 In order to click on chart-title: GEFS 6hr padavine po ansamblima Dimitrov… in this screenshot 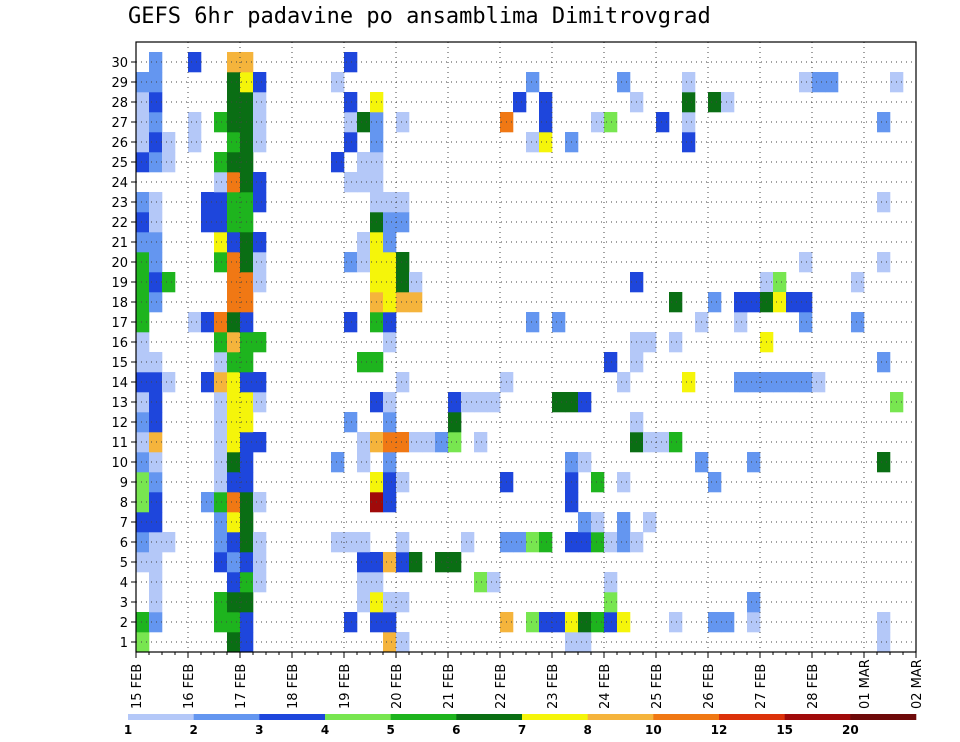, I will do `click(419, 16)`.